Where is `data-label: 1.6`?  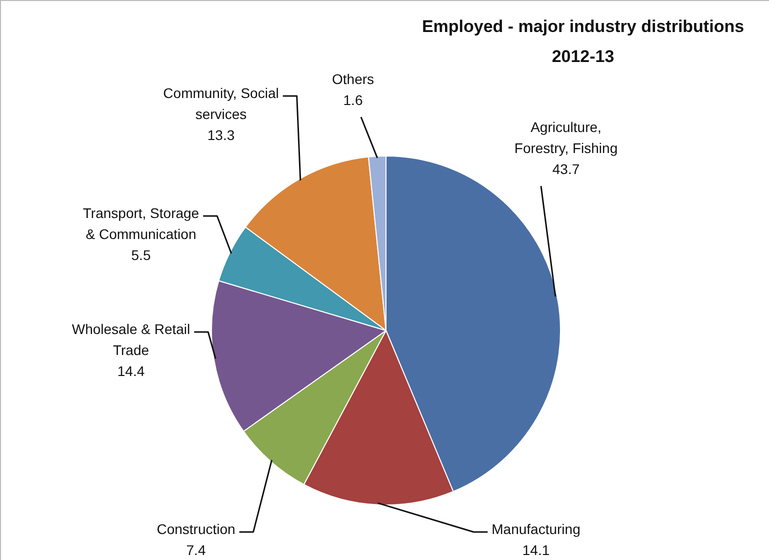
data-label: 1.6 is located at coordinates (353, 100).